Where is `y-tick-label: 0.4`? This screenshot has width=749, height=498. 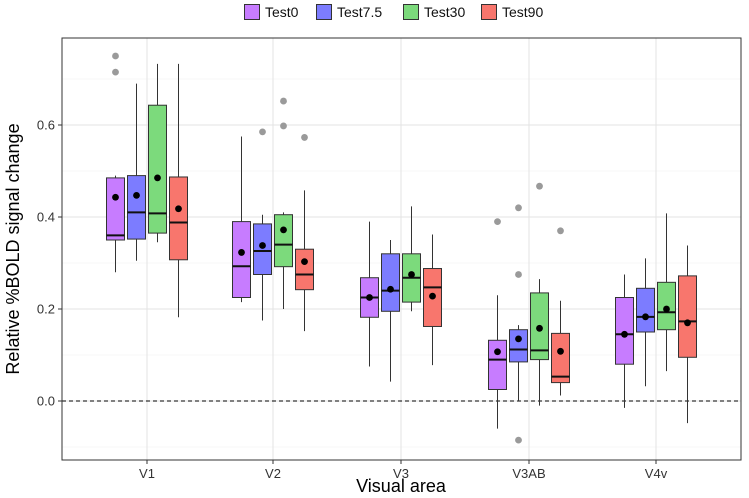 y-tick-label: 0.4 is located at coordinates (46, 217).